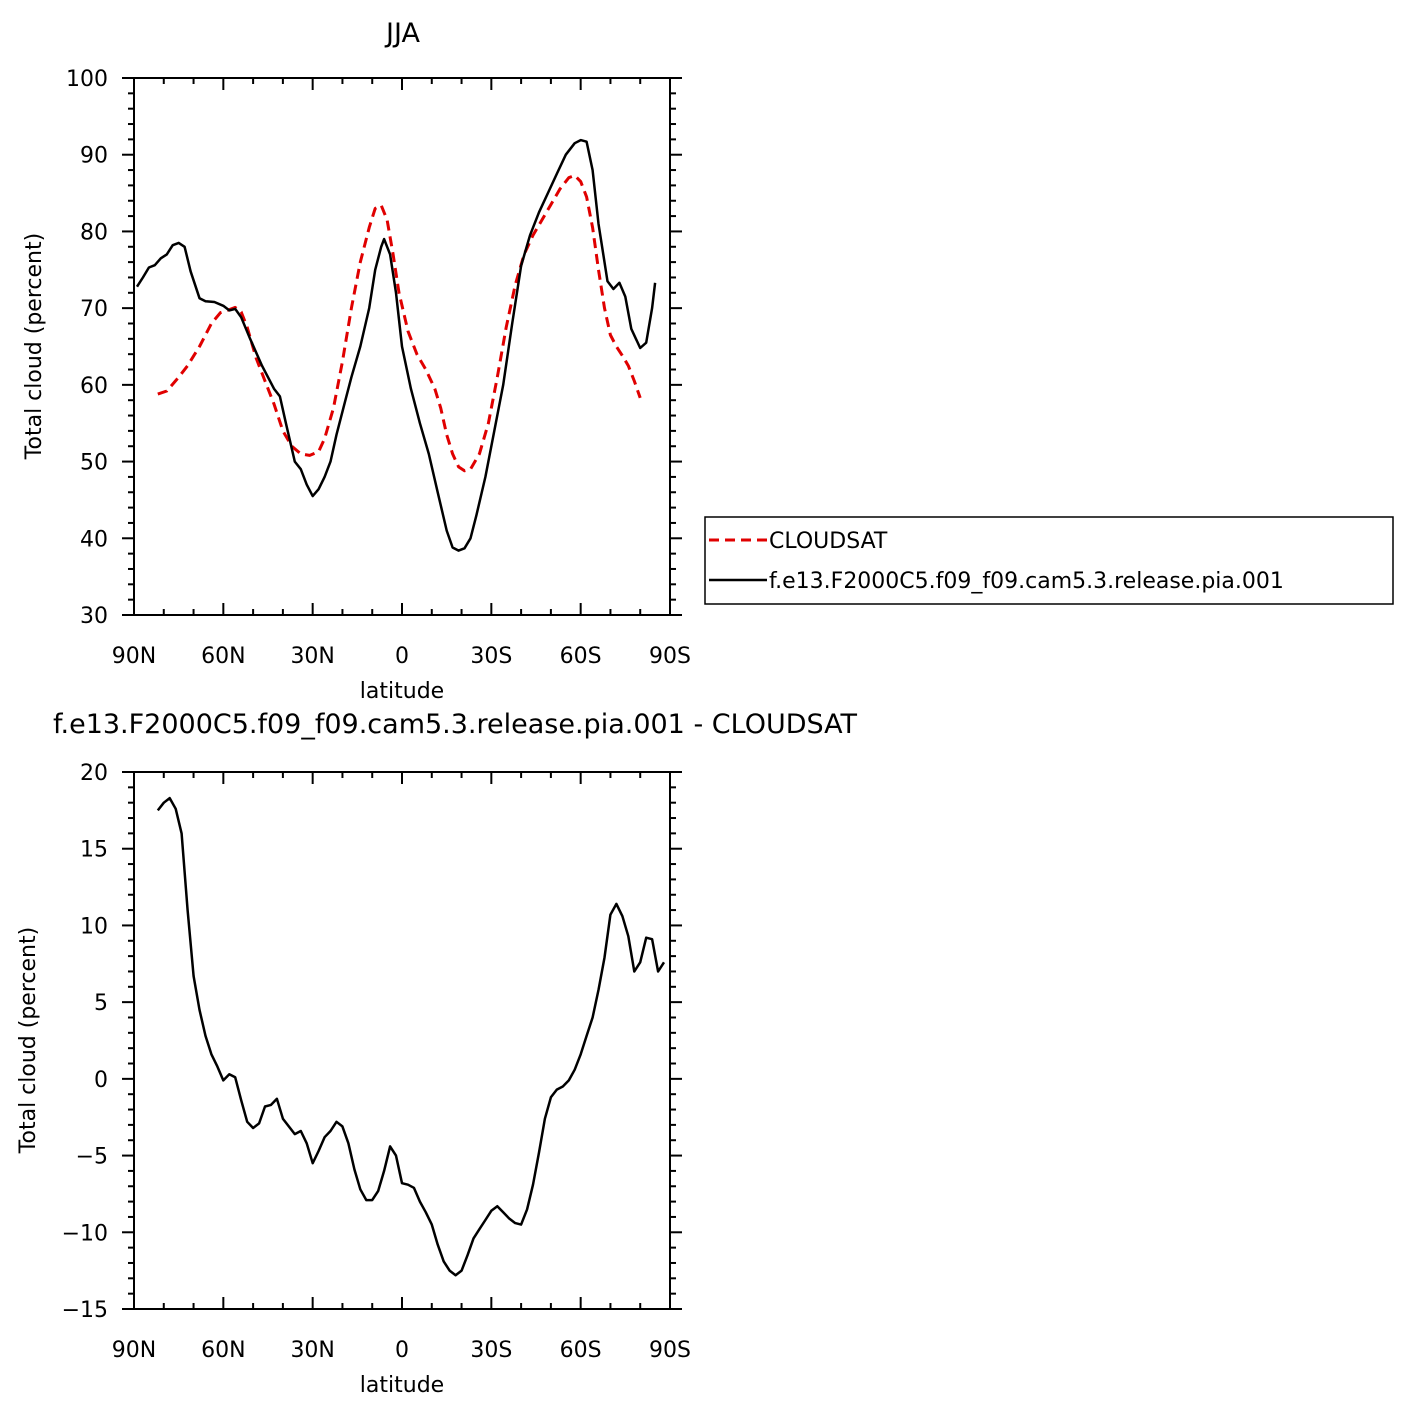 The width and height of the screenshot is (1413, 1413). I want to click on bottom-y-axis-title: Total cloud (percent), so click(28, 1040).